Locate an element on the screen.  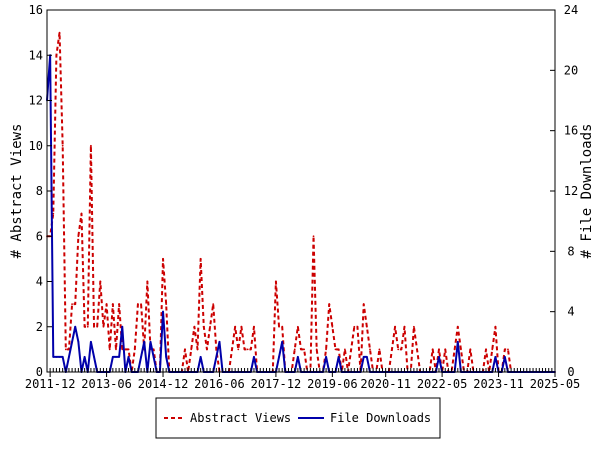
y-tick-label: 4 is located at coordinates (39, 282).